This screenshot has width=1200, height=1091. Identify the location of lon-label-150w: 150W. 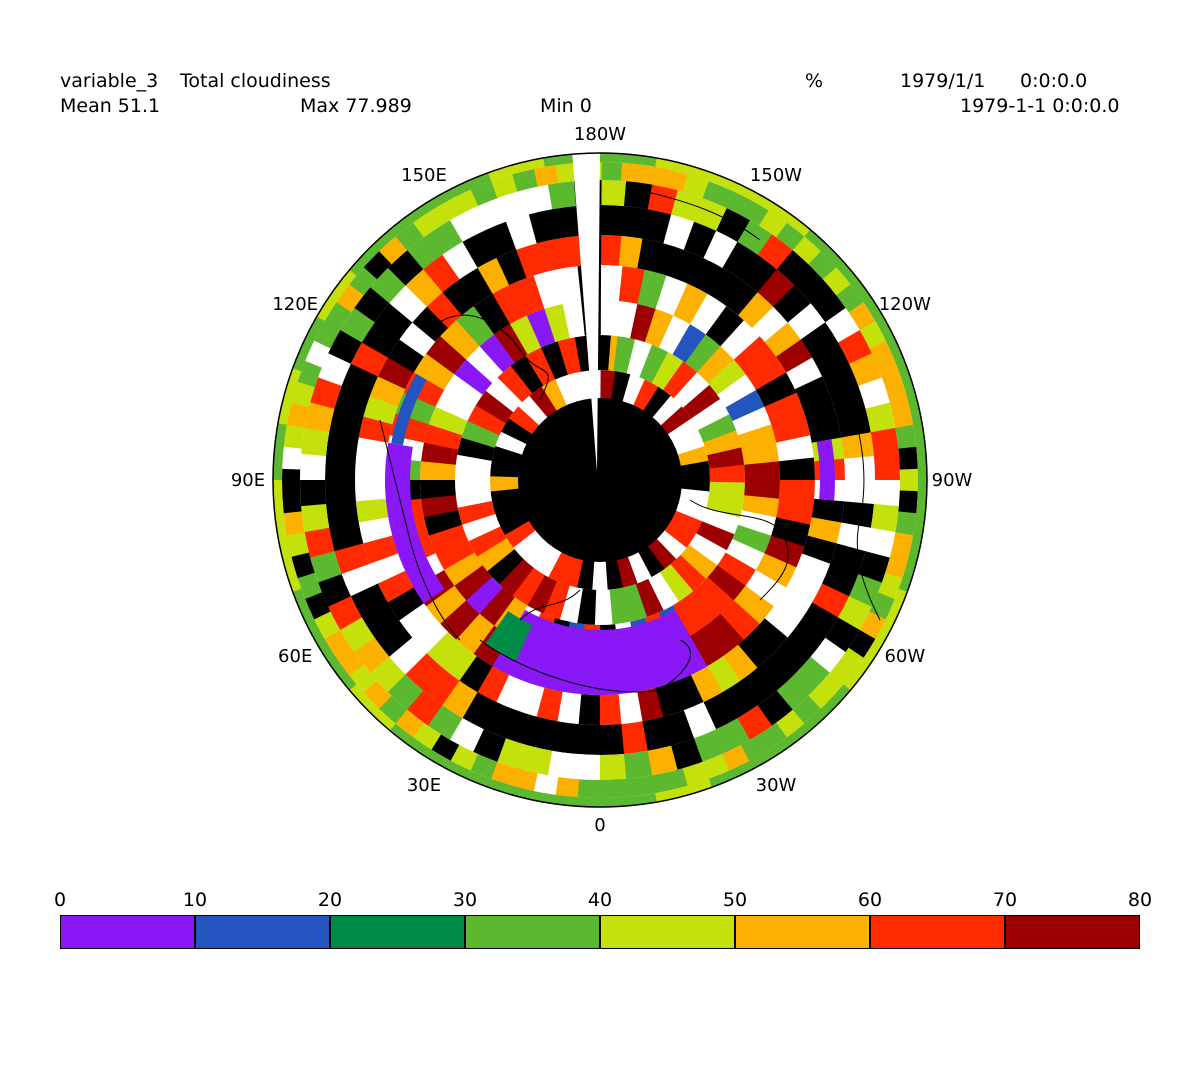
(776, 175).